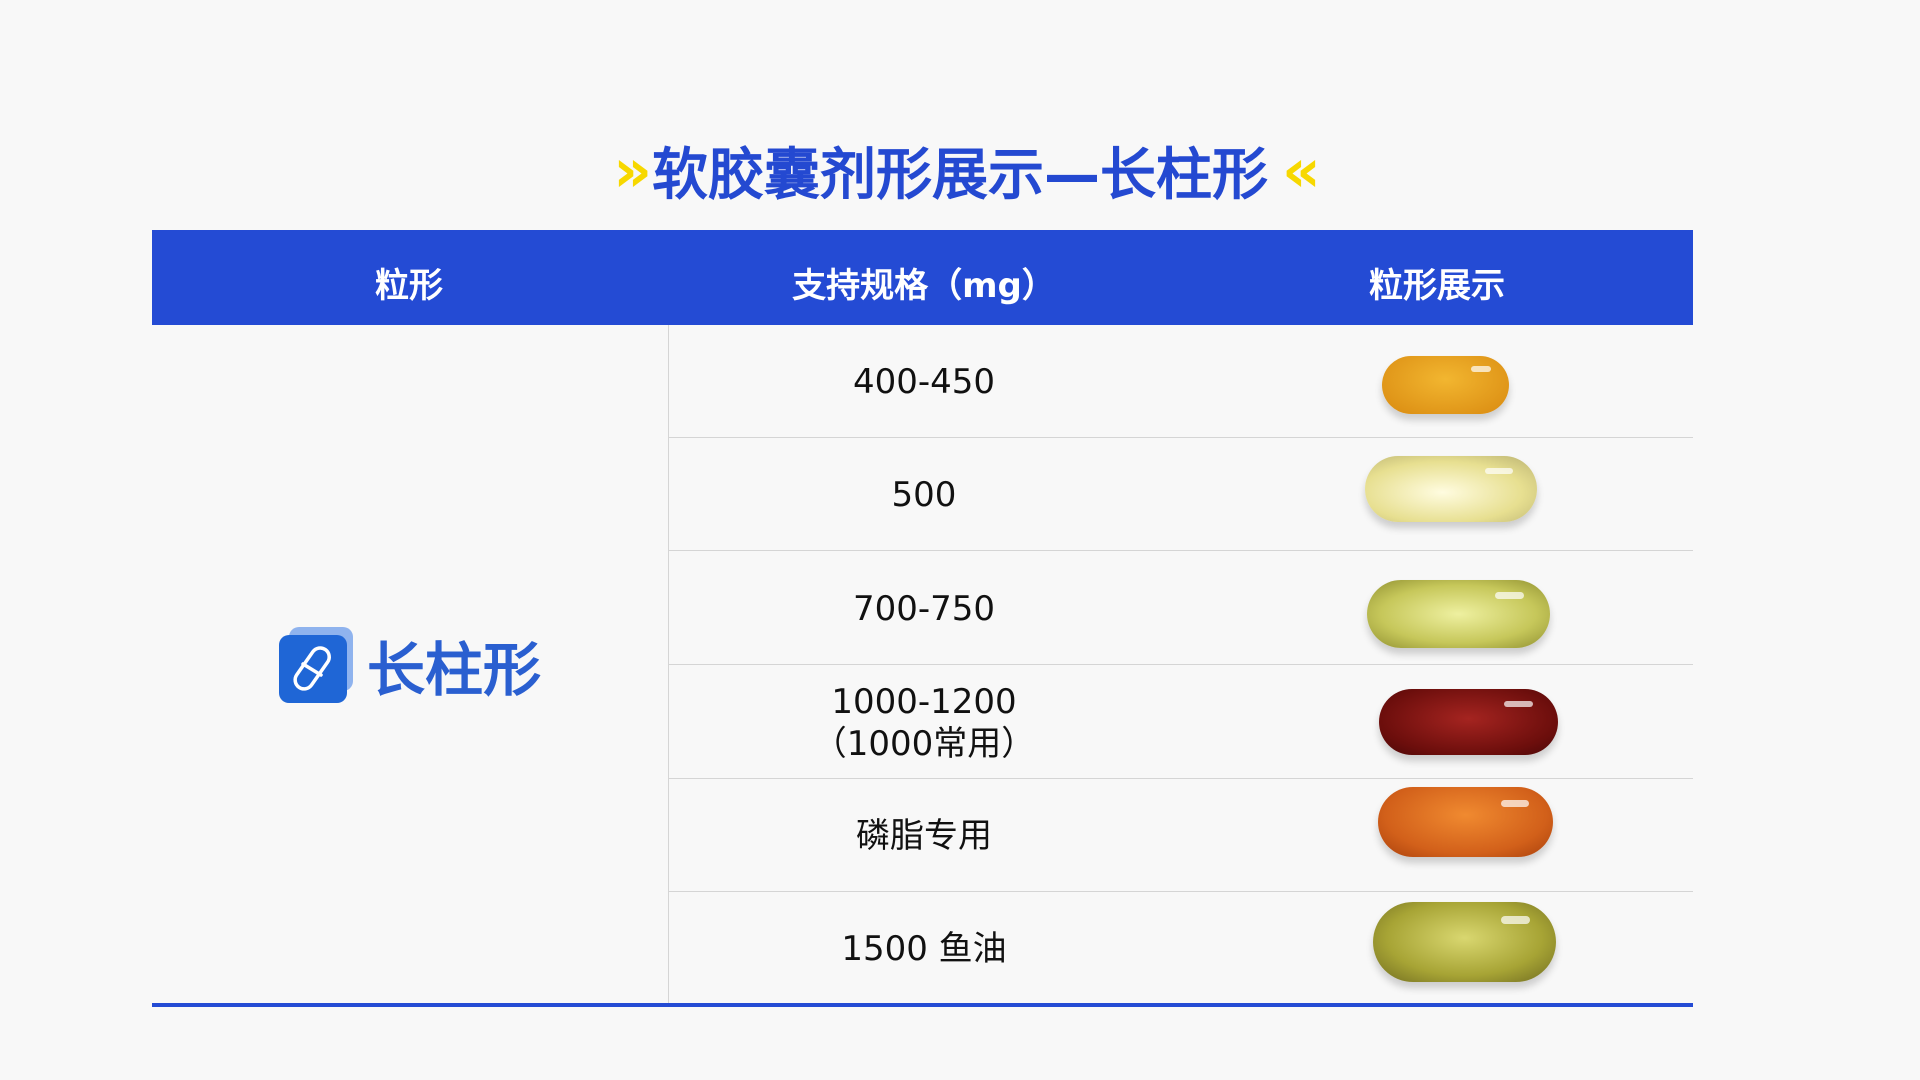  I want to click on table-row: 1500 鱼油, so click(1180, 948).